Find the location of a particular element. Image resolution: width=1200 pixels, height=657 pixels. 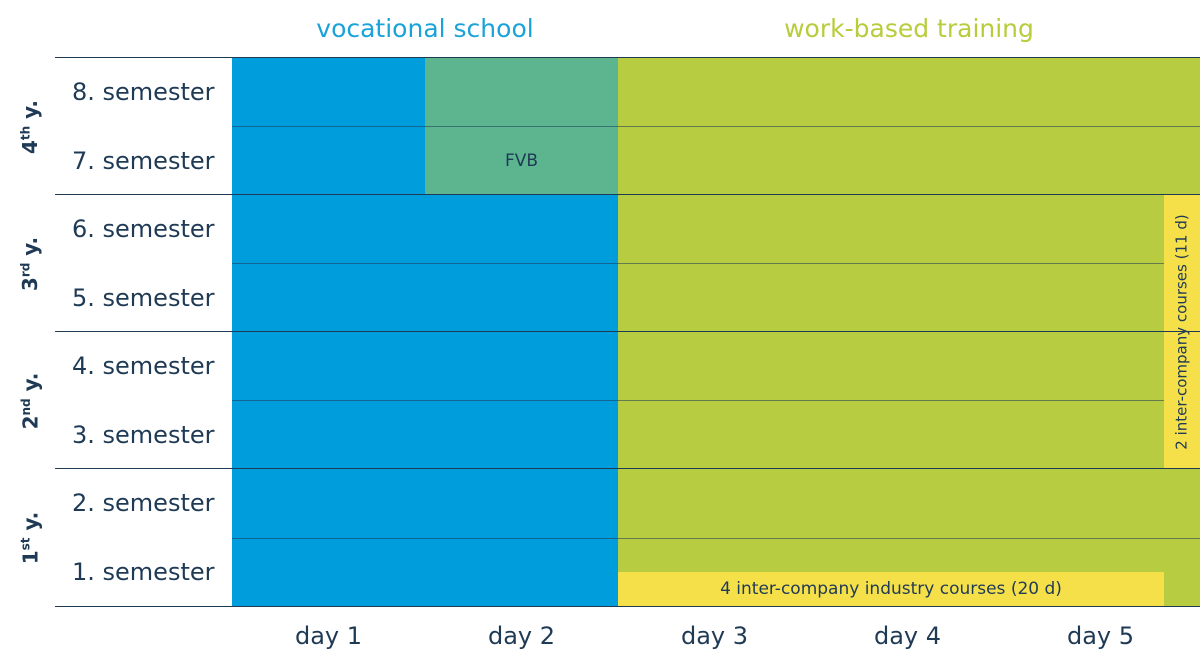

semester-label-7: 7. semester is located at coordinates (143, 161).